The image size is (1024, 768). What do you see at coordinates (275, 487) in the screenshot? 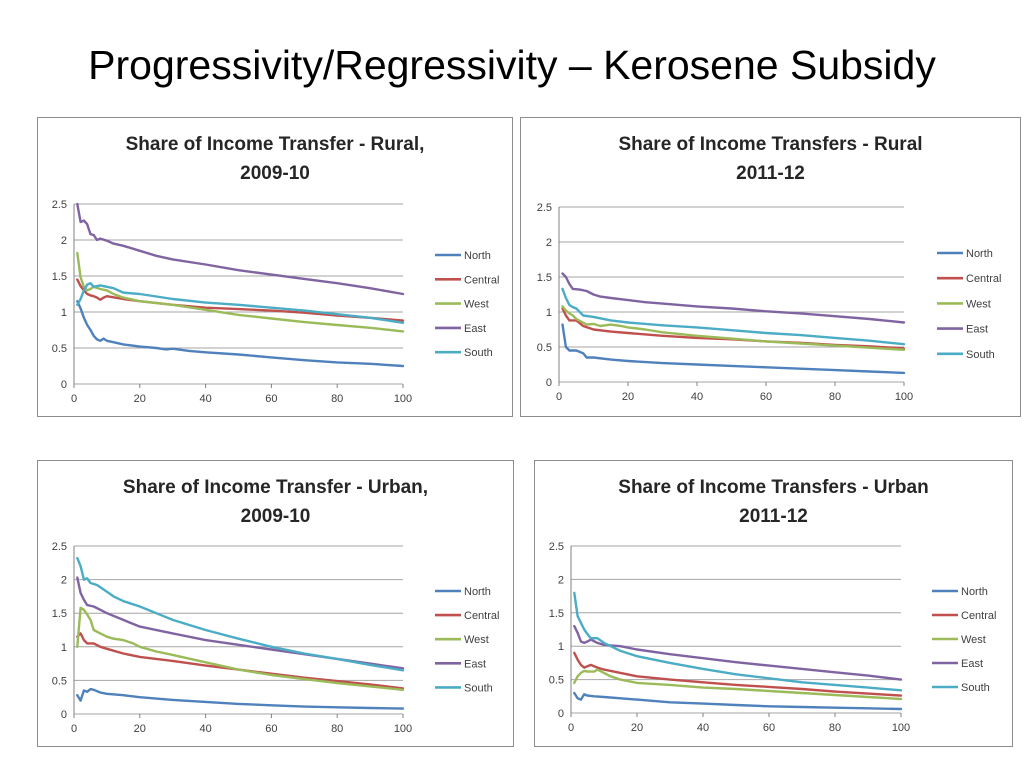
I see `chart-title-line-1: Share of Income Transfer - Urban,` at bounding box center [275, 487].